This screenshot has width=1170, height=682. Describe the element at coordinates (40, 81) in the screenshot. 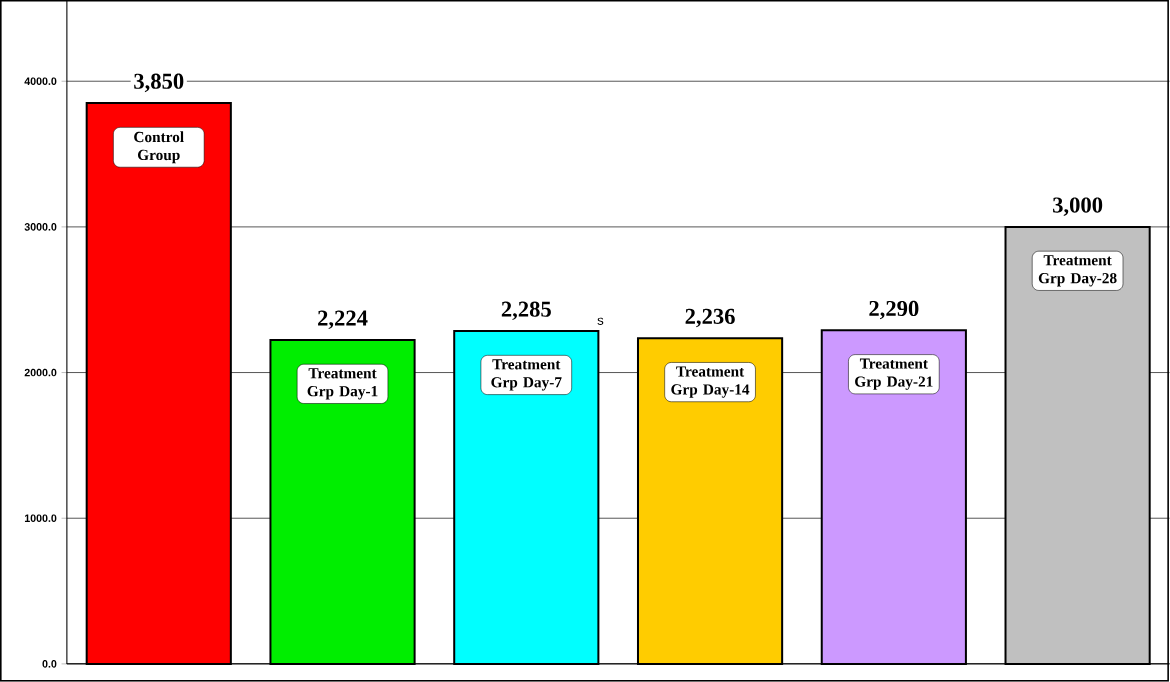

I see `y-tick-label: 4000.0` at that location.